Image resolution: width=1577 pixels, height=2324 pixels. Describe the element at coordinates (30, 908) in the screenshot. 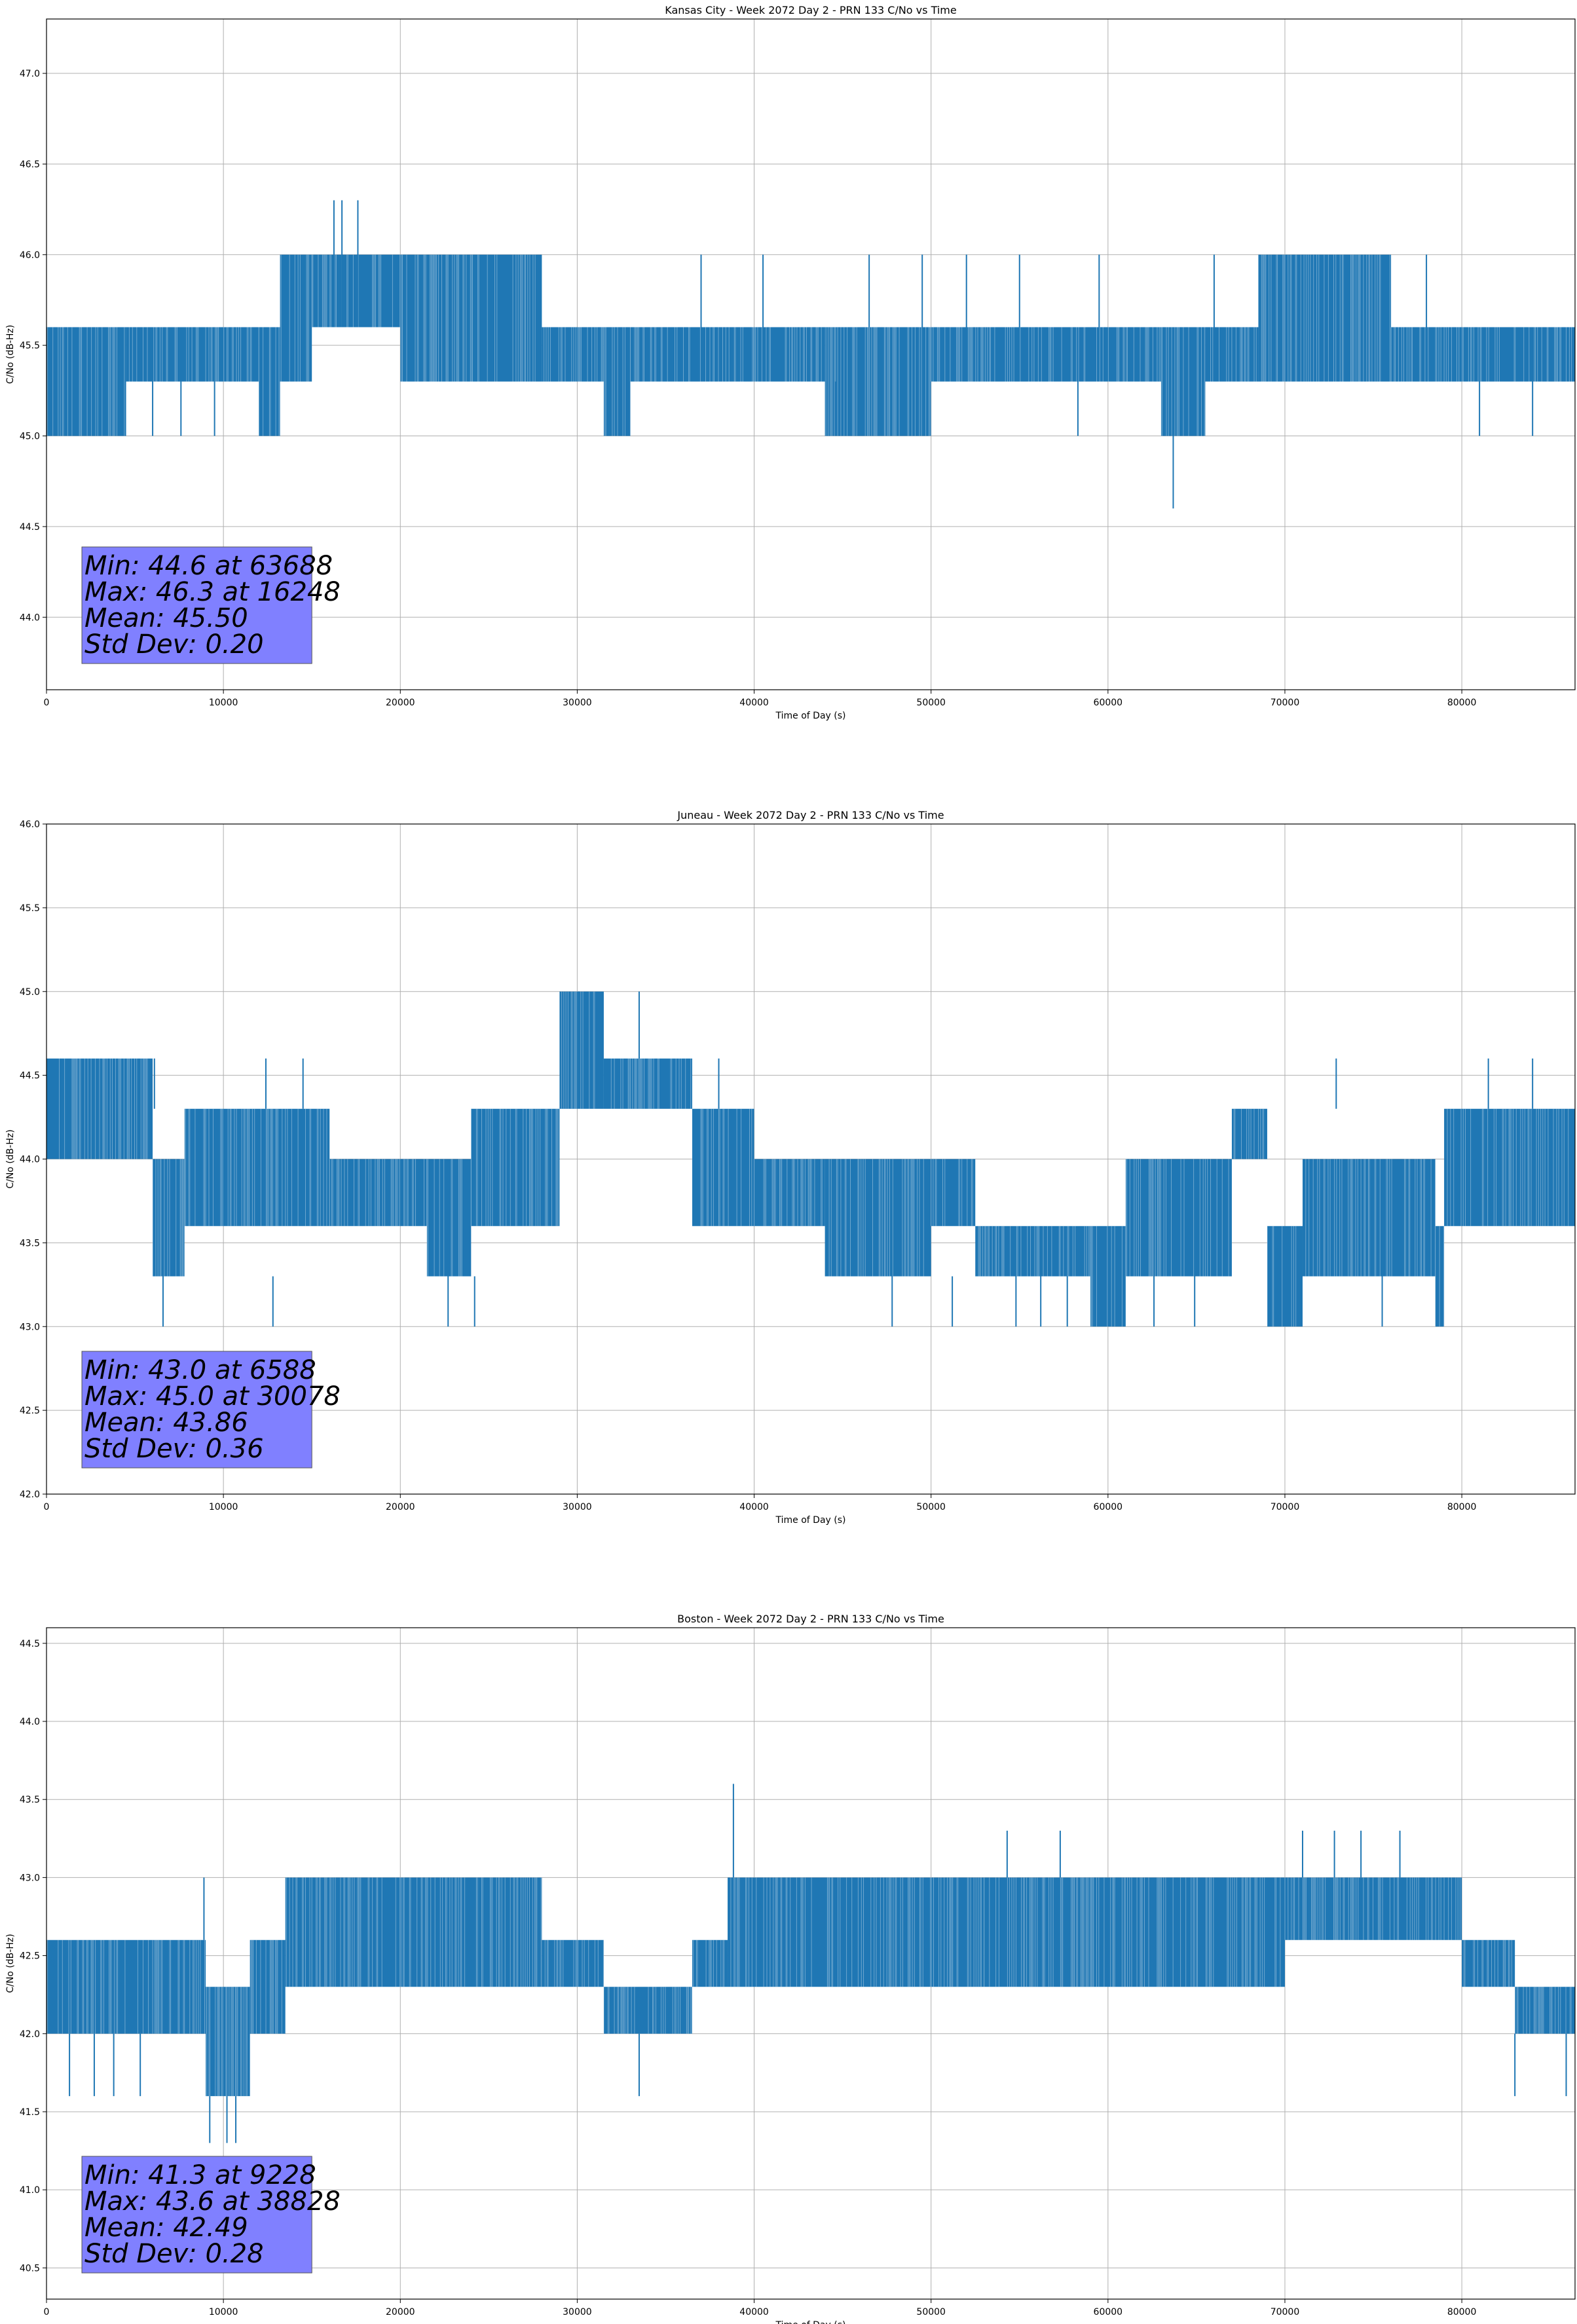

I see `y-tick-label: 45.5` at that location.